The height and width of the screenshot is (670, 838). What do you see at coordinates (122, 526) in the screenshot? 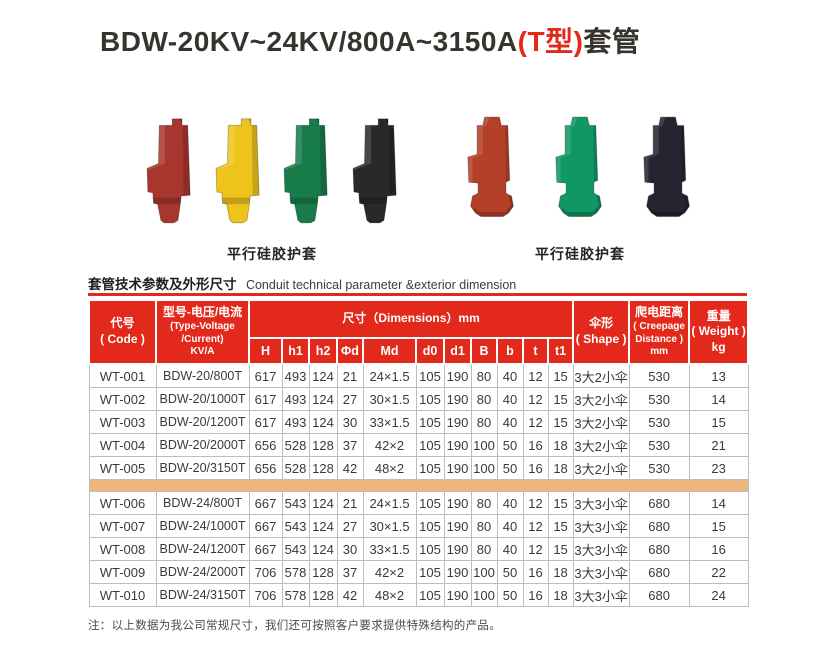
I see `cell-code: WT-007` at bounding box center [122, 526].